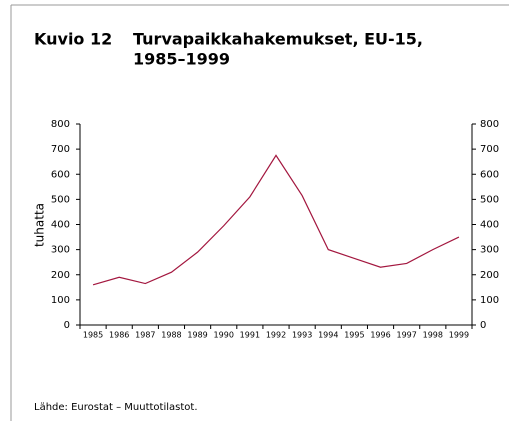 The width and height of the screenshot is (509, 425). Describe the element at coordinates (433, 335) in the screenshot. I see `x-tick-label: 1998` at that location.